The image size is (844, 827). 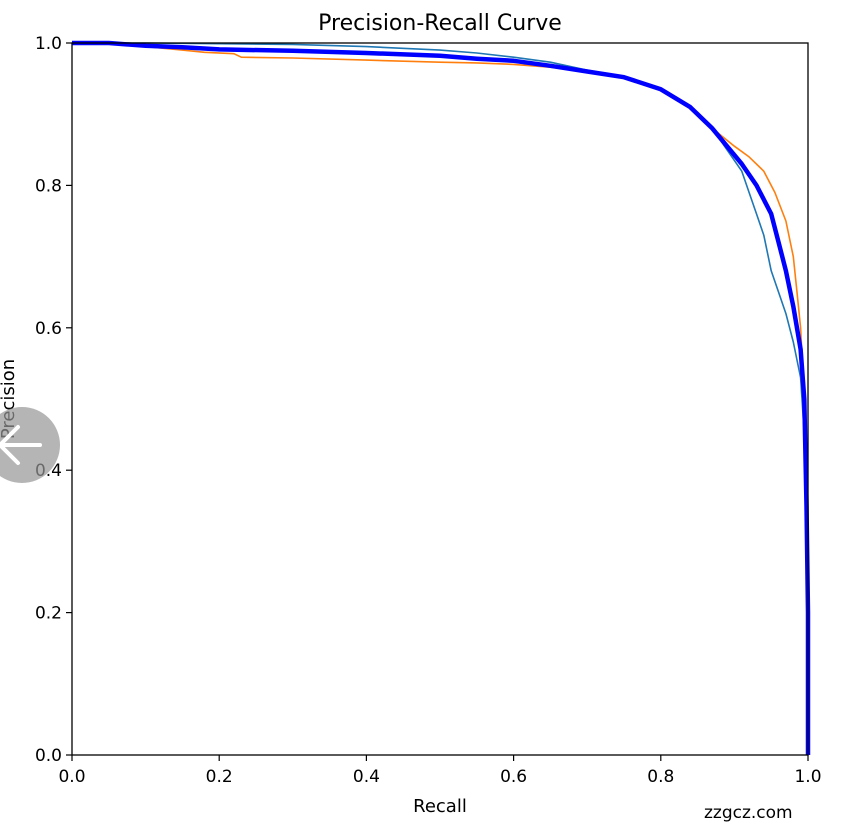 I want to click on x-tick-label: 0.2, so click(x=219, y=777).